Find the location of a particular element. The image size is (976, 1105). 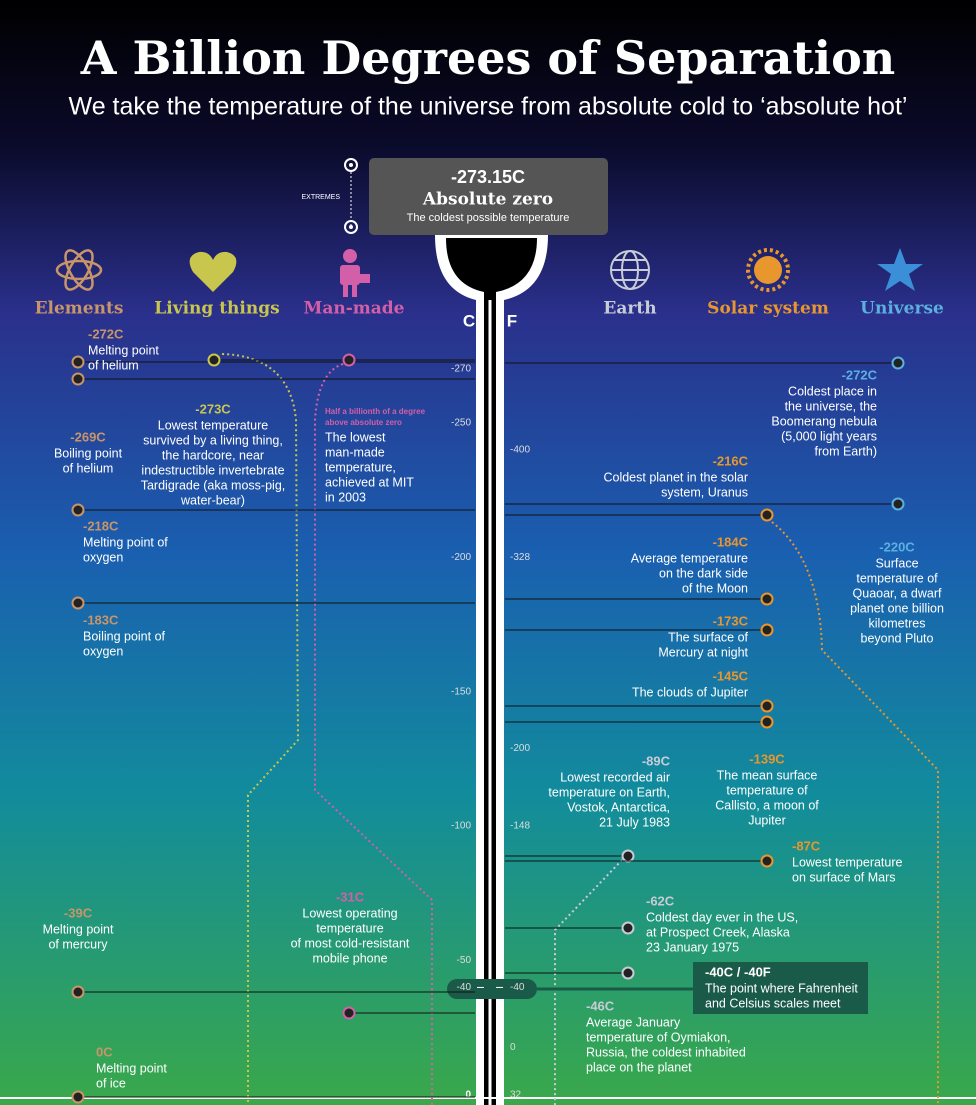

temperature: -31C is located at coordinates (350, 896).